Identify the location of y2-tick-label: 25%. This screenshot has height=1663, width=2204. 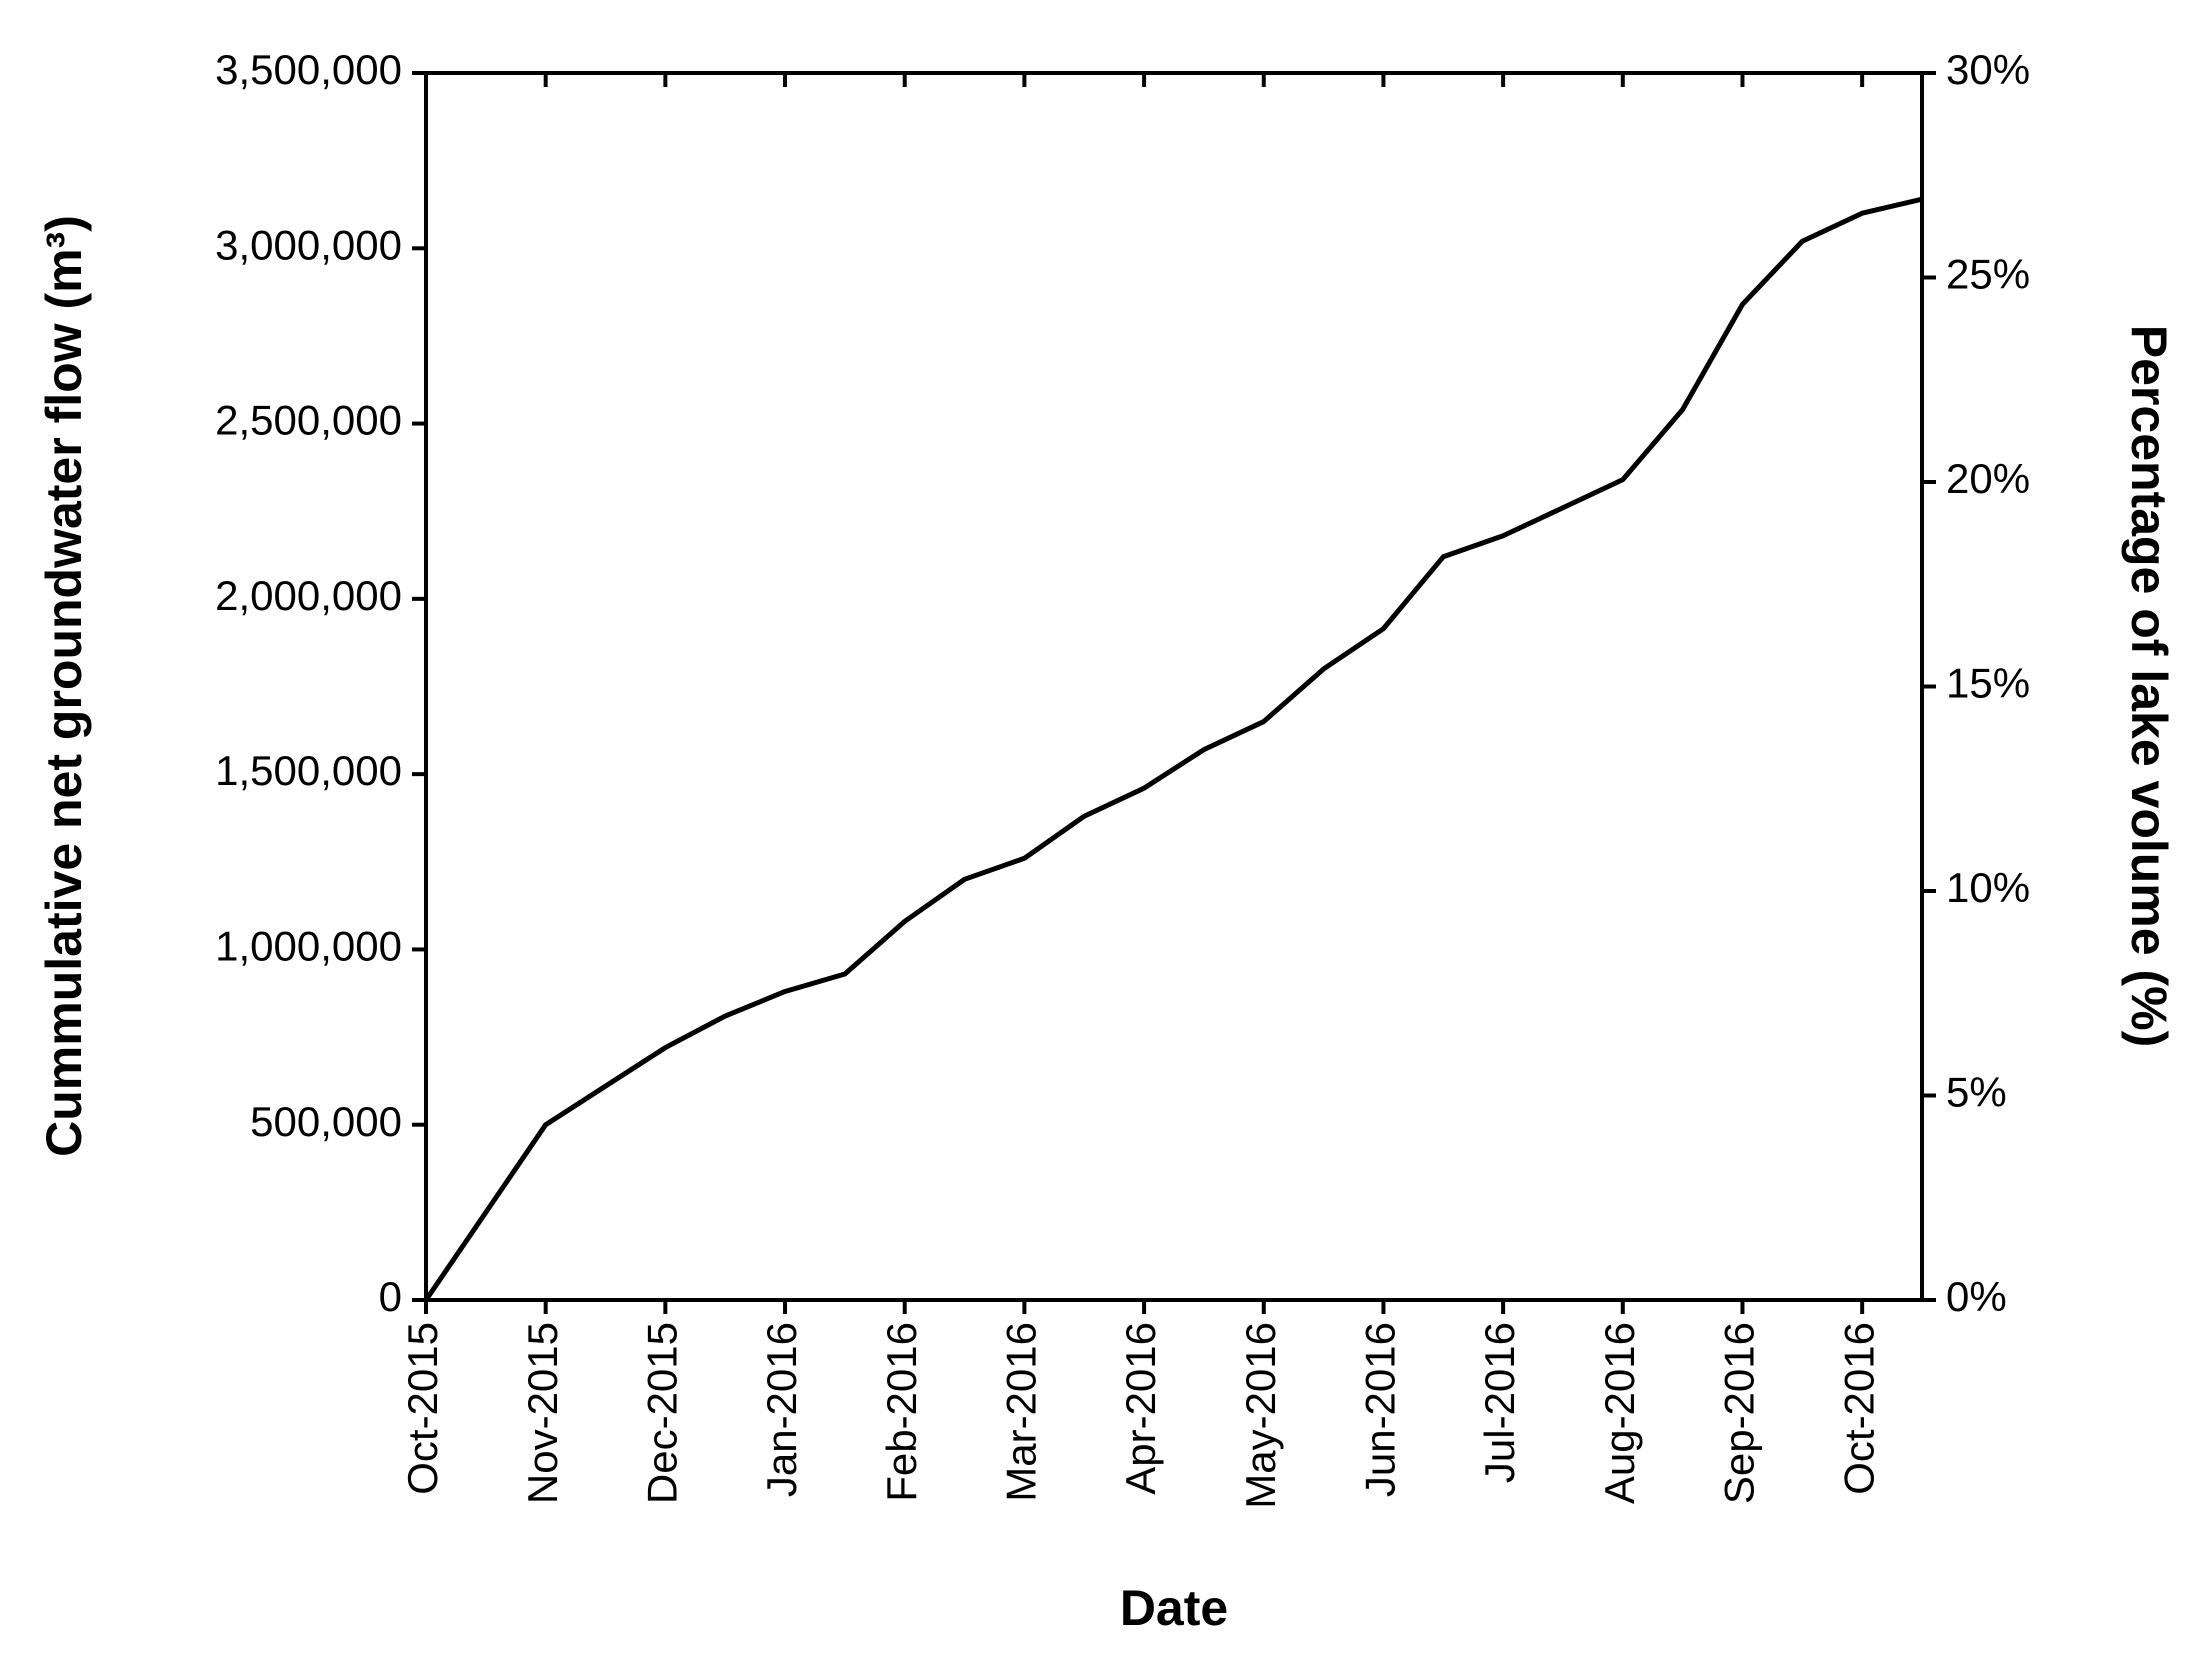
(1988, 274).